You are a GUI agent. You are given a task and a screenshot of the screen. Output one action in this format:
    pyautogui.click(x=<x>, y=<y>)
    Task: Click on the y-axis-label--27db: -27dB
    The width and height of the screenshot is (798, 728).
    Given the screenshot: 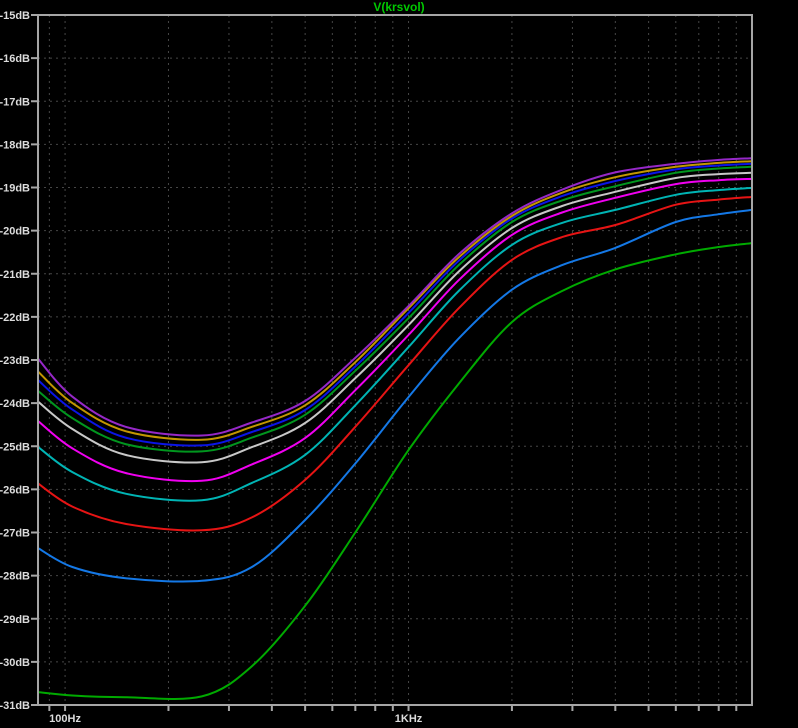 What is the action you would take?
    pyautogui.click(x=15, y=534)
    